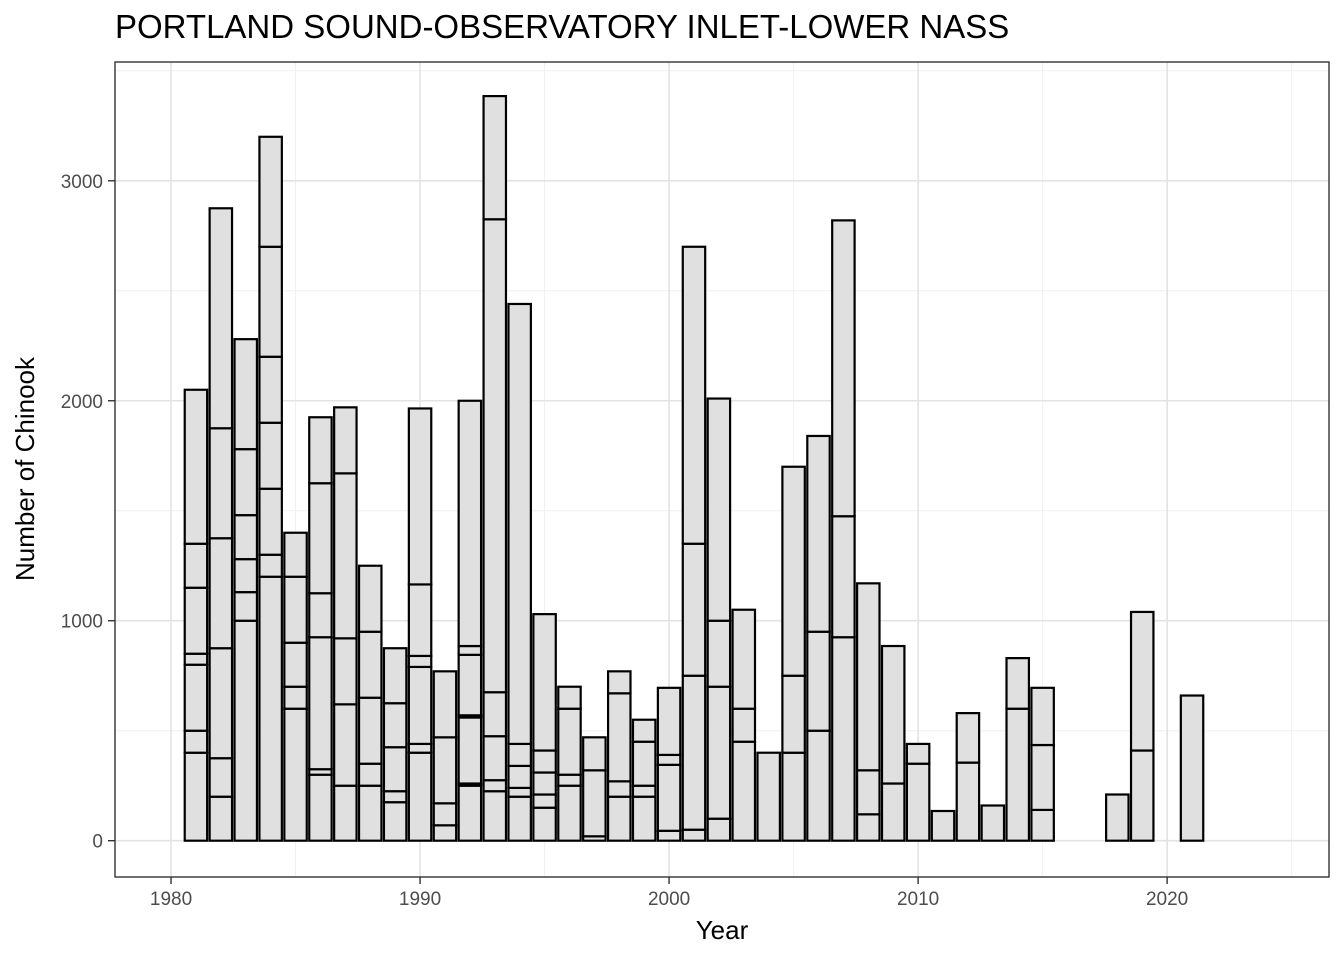 This screenshot has width=1344, height=960. I want to click on y-tick-label-1000: 1000, so click(82, 622).